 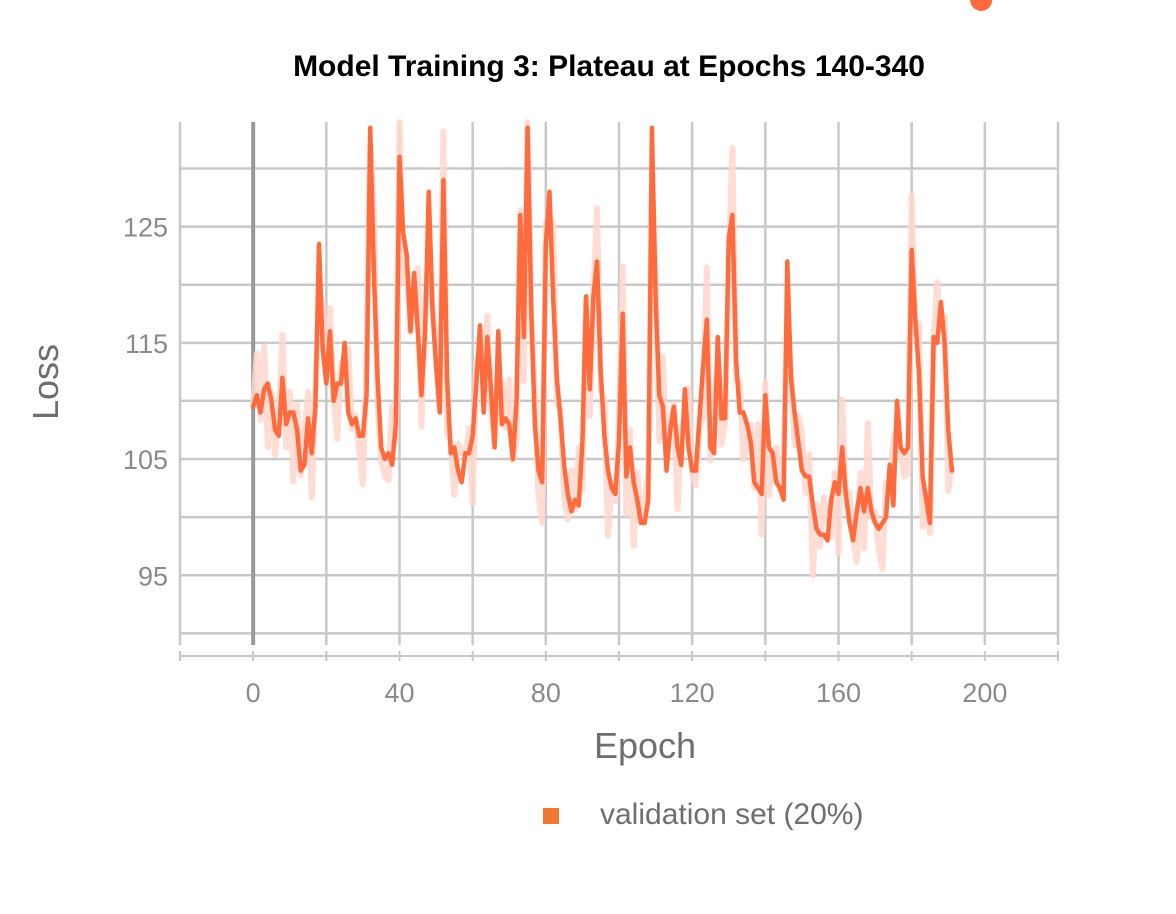 I want to click on legend-marker, so click(x=551, y=816).